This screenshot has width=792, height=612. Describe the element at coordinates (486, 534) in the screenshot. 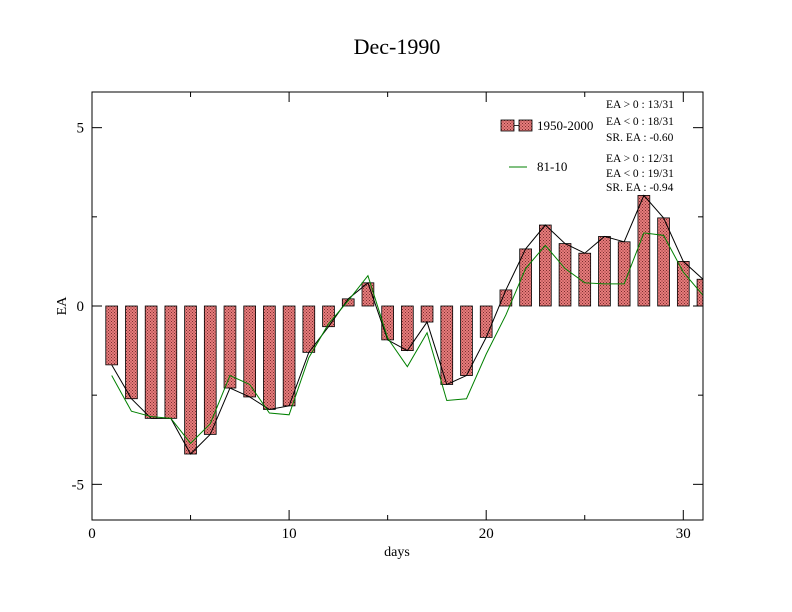

I see `x-tick-label: 20` at that location.